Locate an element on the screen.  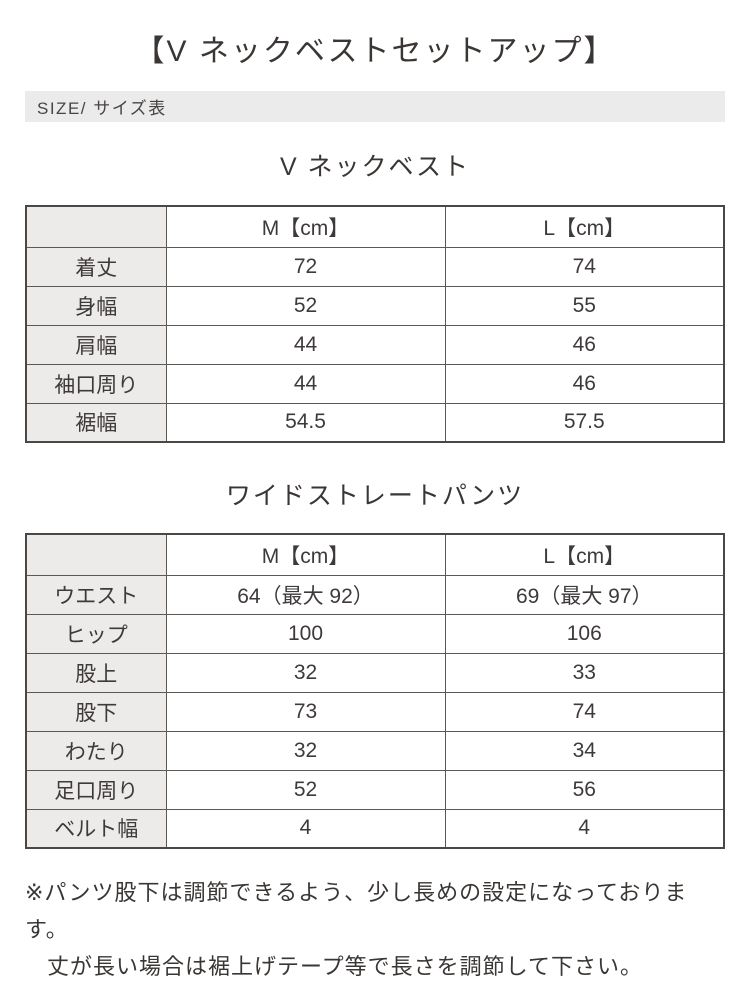
measurement-label: わたり is located at coordinates (96, 750).